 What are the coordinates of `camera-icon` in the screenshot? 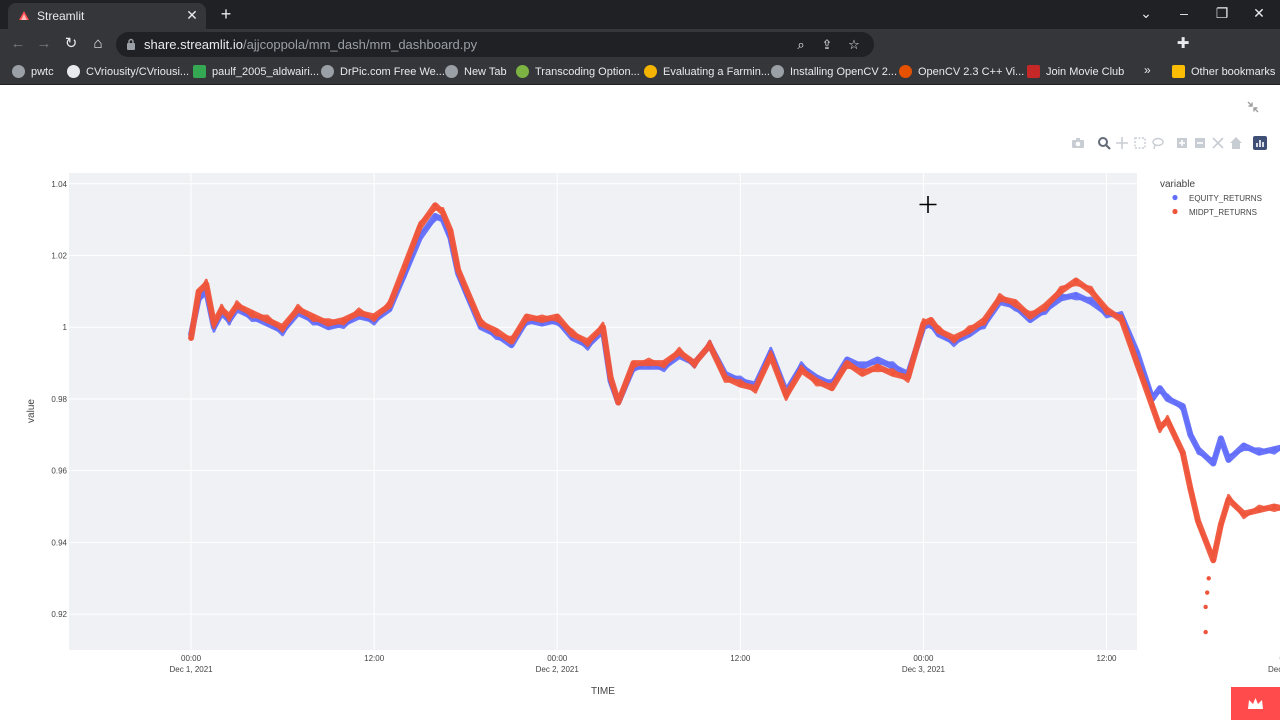 It's located at (1078, 143).